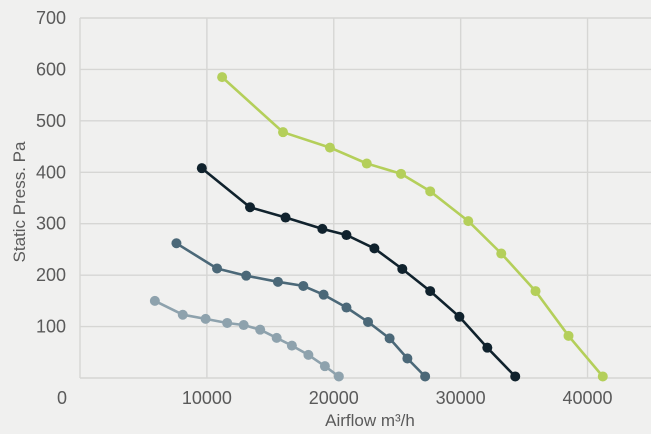 Image resolution: width=651 pixels, height=434 pixels. I want to click on y-tick-label: 600, so click(51, 69).